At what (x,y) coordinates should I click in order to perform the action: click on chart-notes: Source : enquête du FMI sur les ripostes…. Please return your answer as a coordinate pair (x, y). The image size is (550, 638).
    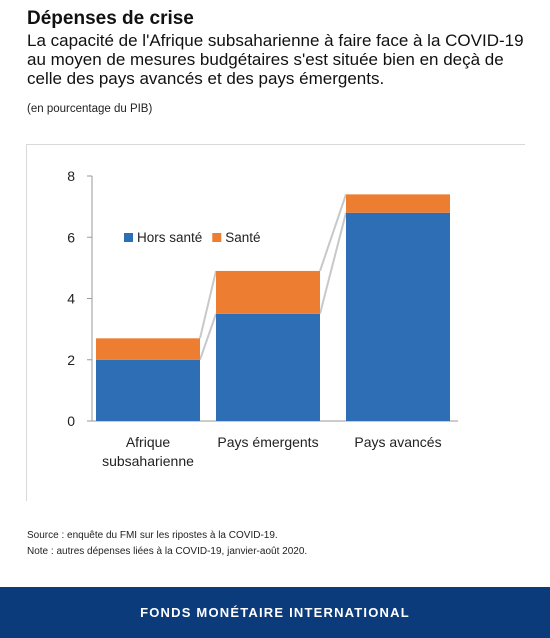
    Looking at the image, I should click on (167, 544).